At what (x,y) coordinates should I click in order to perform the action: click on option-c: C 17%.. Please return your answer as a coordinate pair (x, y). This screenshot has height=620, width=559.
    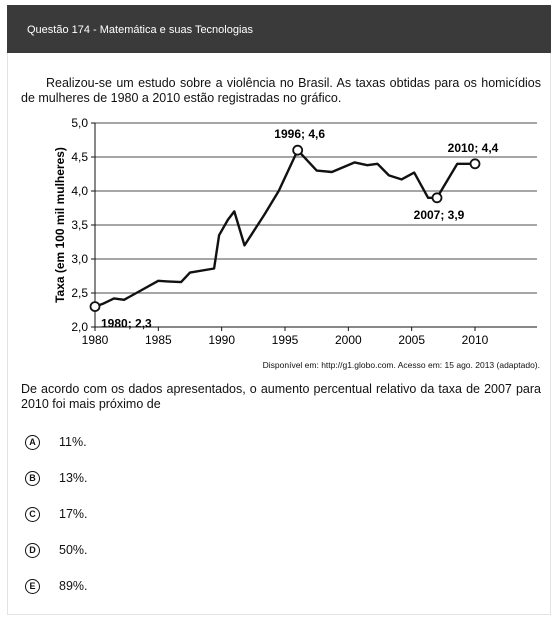
    Looking at the image, I should click on (125, 515).